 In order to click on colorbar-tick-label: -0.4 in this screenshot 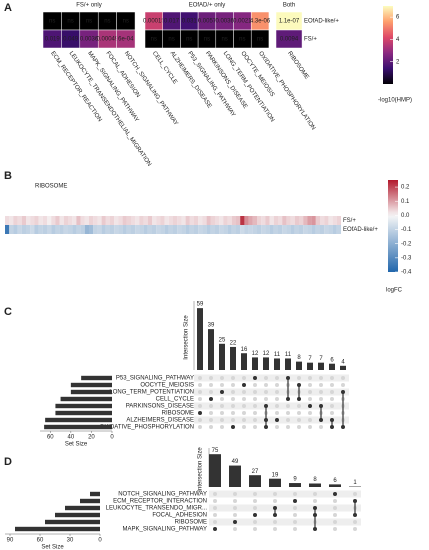, I will do `click(406, 273)`.